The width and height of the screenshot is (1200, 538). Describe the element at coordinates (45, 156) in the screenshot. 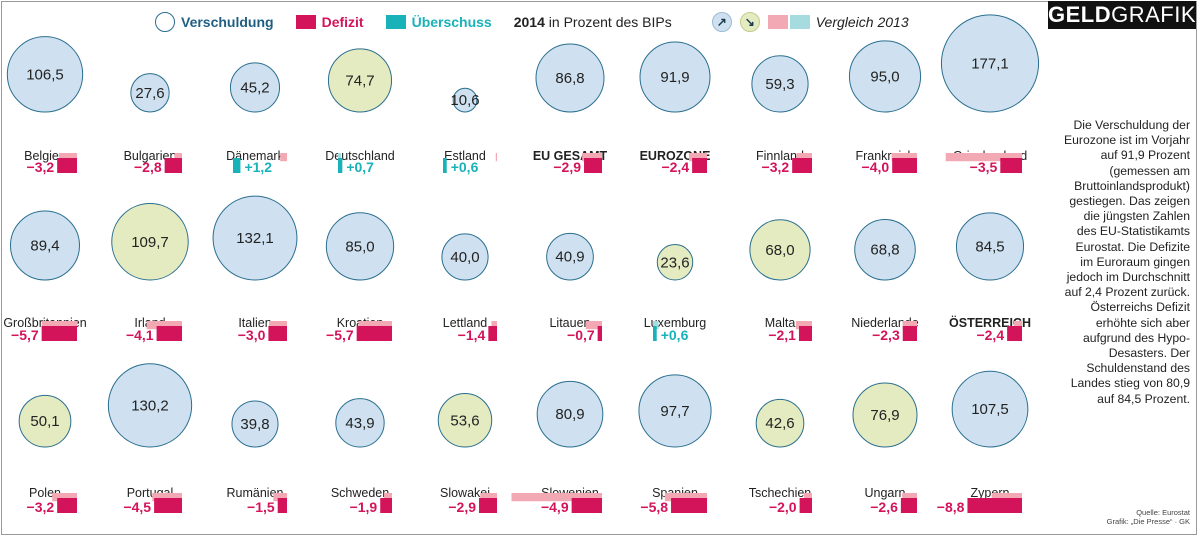

I see `country-name: Belgien` at that location.